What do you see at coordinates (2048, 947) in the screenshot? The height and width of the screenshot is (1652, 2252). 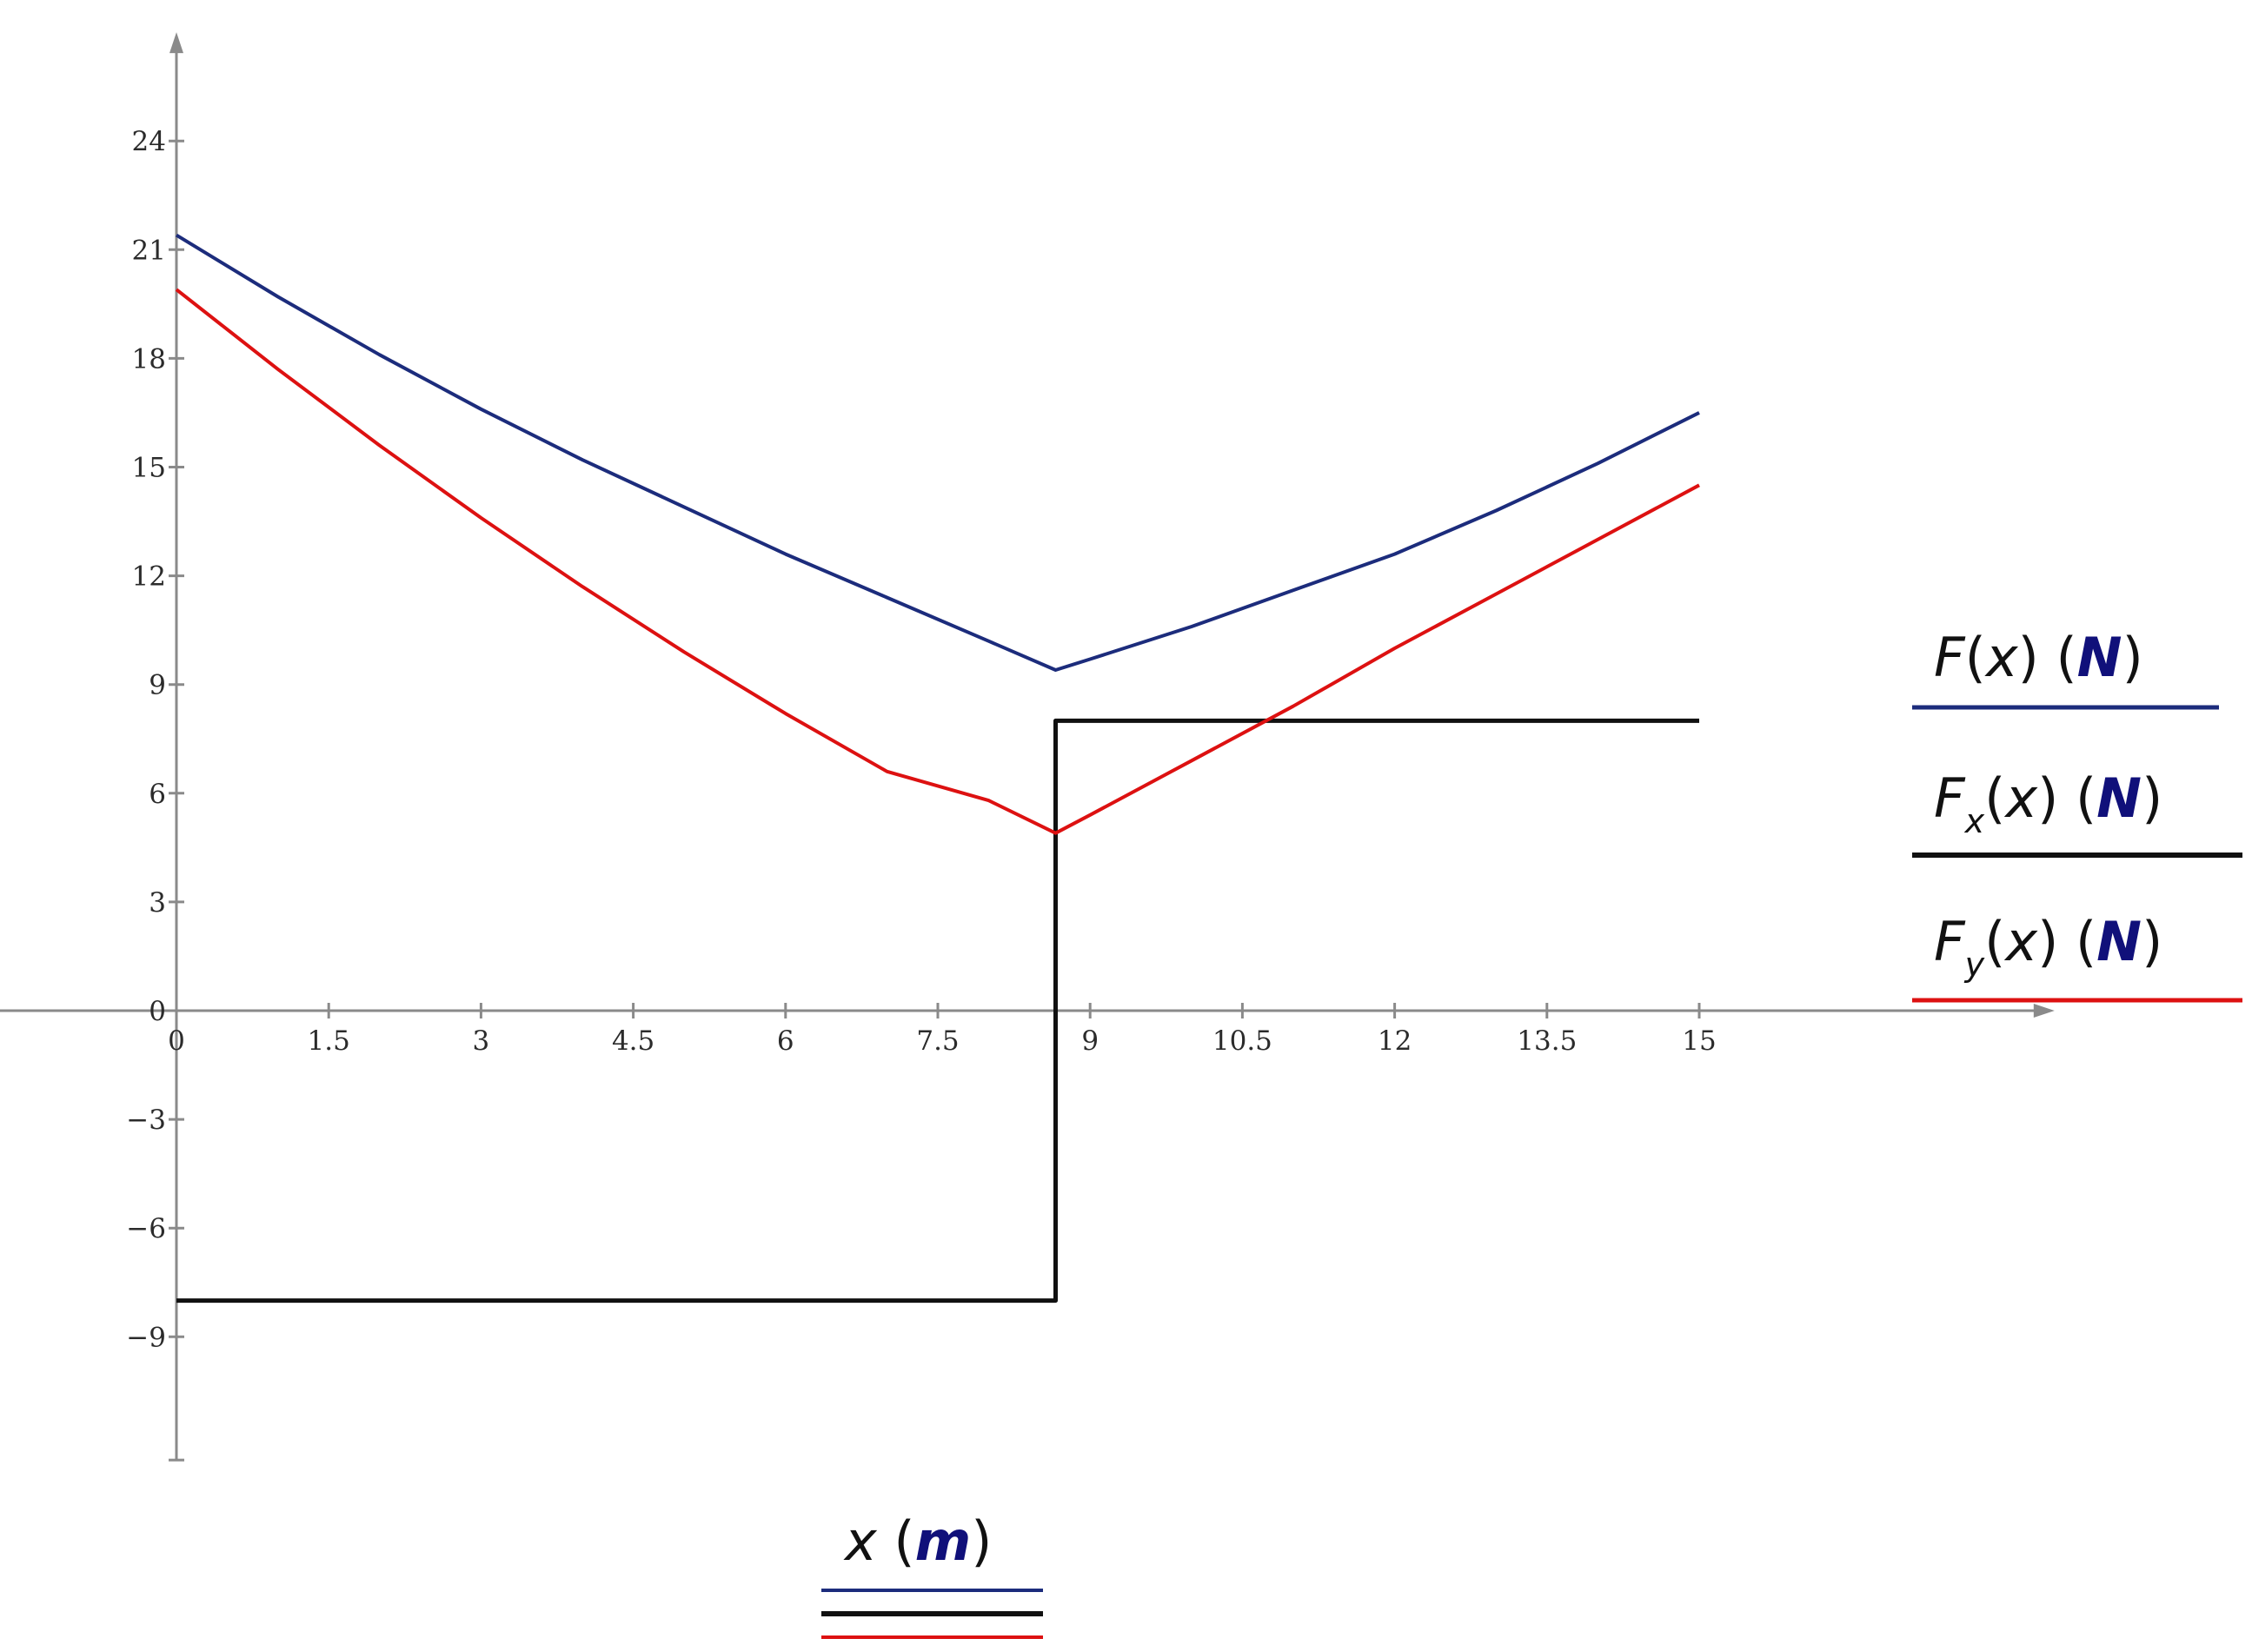 I see `legend-label-Fy: Fy(x) (N)` at bounding box center [2048, 947].